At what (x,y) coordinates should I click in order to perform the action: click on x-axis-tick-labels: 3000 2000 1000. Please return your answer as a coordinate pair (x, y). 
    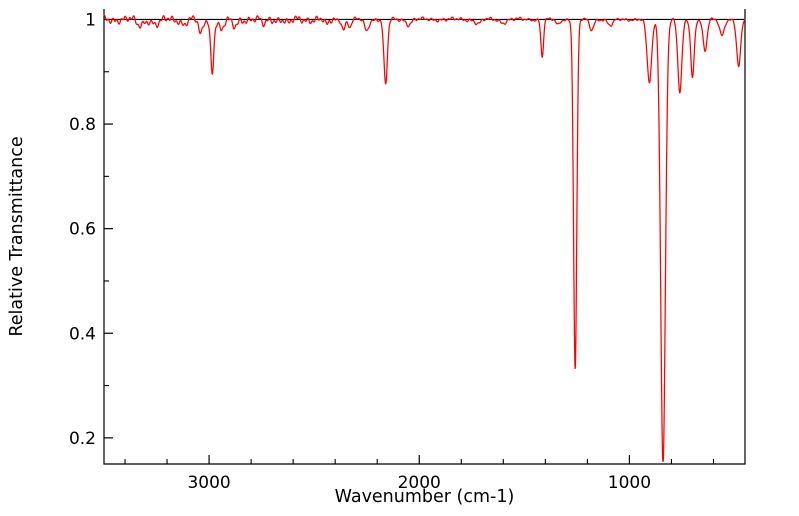
    Looking at the image, I should click on (419, 483).